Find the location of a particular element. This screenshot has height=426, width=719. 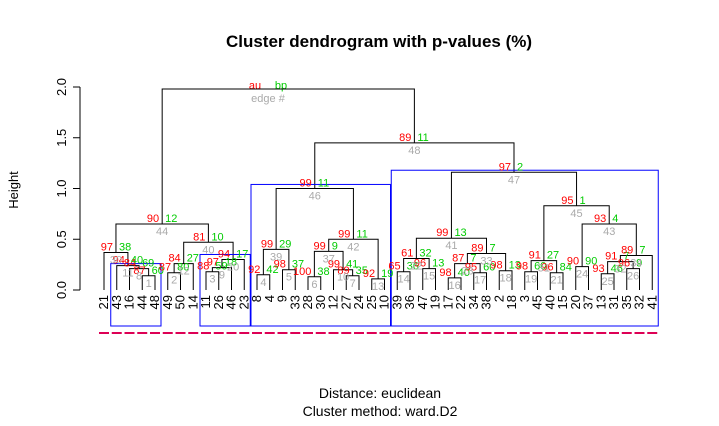

bp-label: 90 is located at coordinates (591, 262).